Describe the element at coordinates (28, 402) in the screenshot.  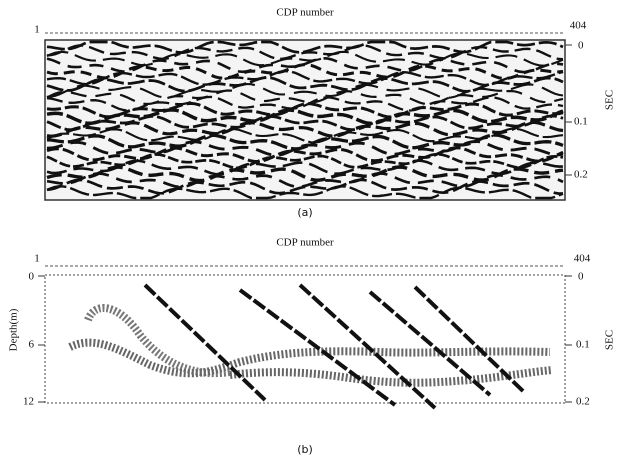
I see `left-tick-label: 12` at that location.